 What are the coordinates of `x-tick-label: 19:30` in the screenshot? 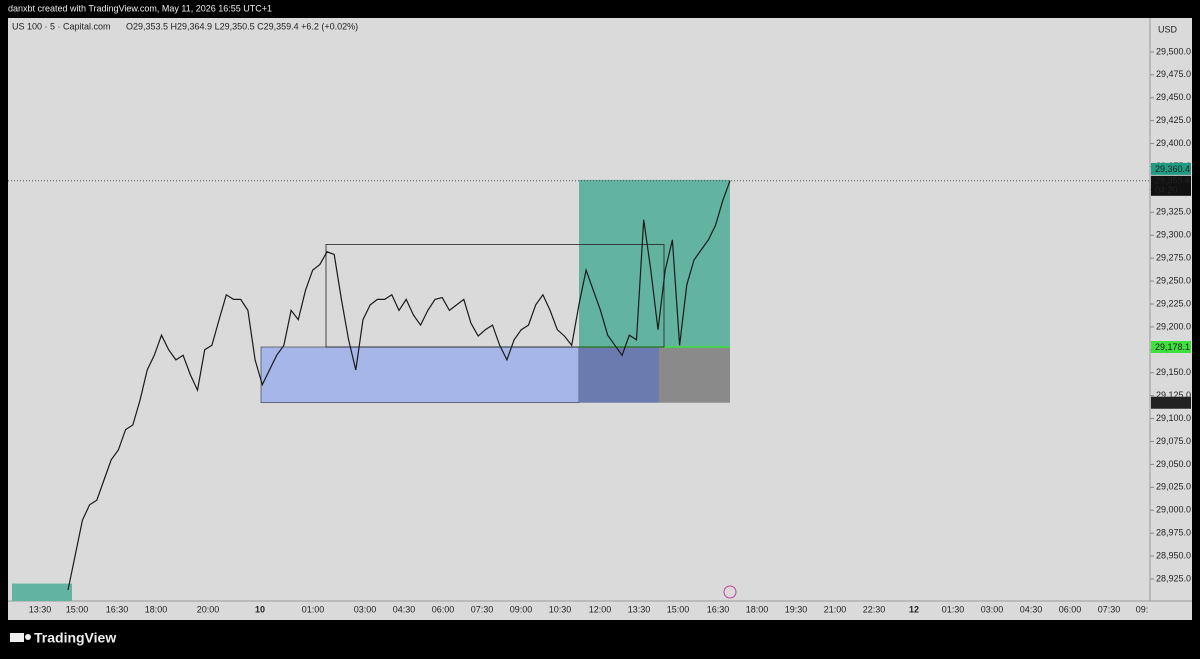 It's located at (796, 609).